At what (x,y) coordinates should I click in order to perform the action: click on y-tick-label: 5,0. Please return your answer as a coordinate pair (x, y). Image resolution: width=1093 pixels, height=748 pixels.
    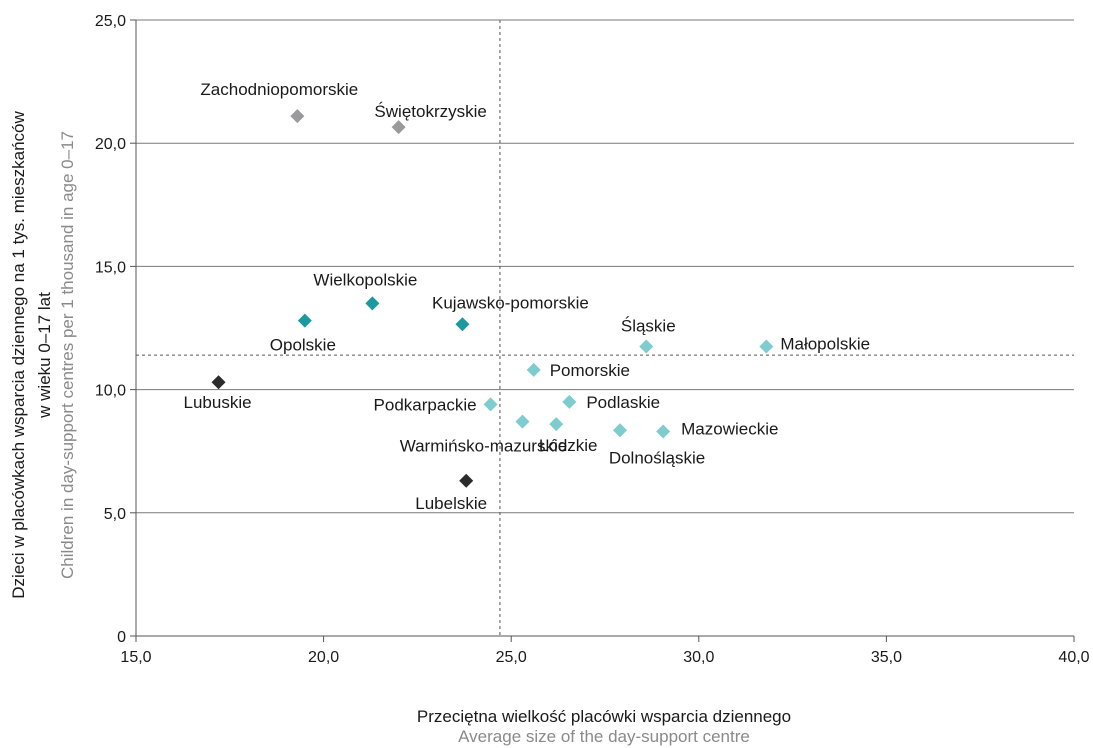
    Looking at the image, I should click on (115, 514).